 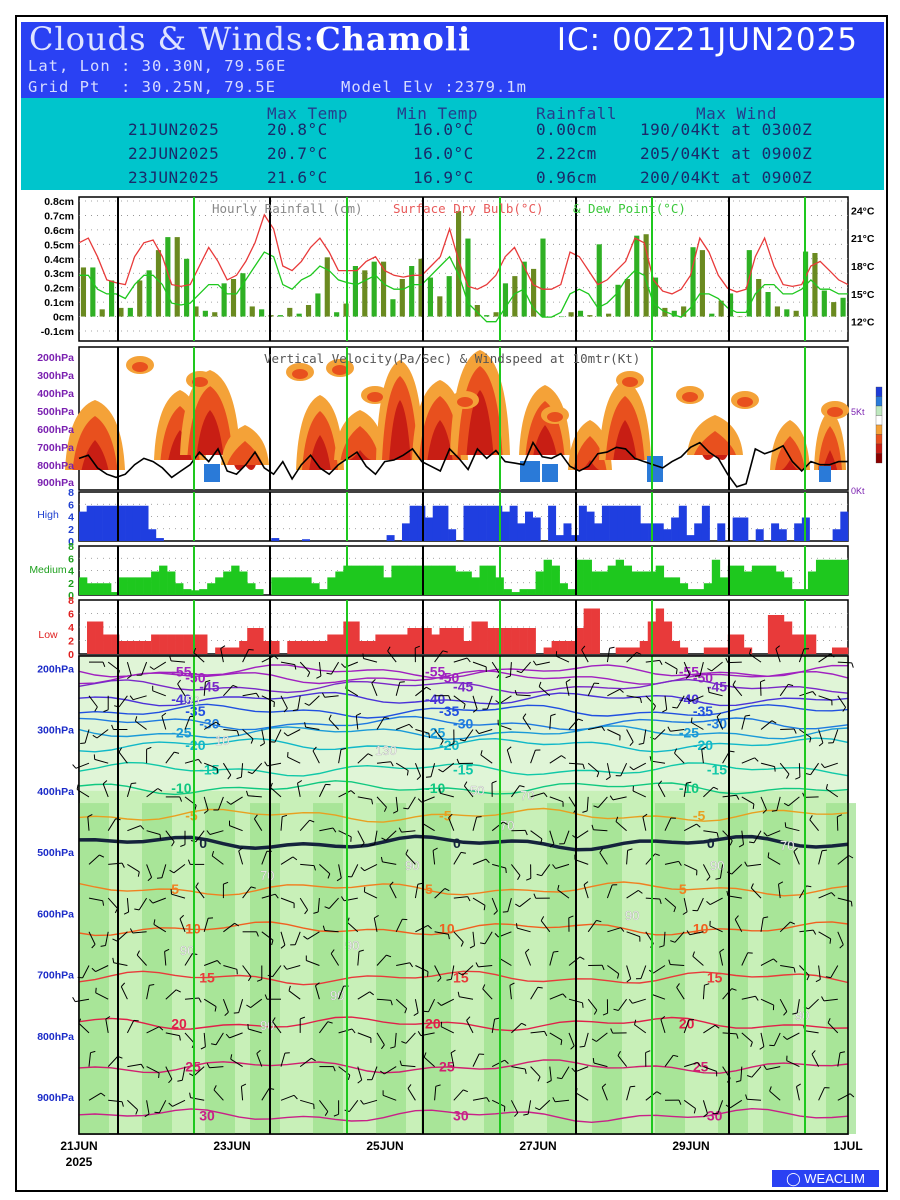 What do you see at coordinates (337, 995) in the screenshot?
I see `rh-label: 90` at bounding box center [337, 995].